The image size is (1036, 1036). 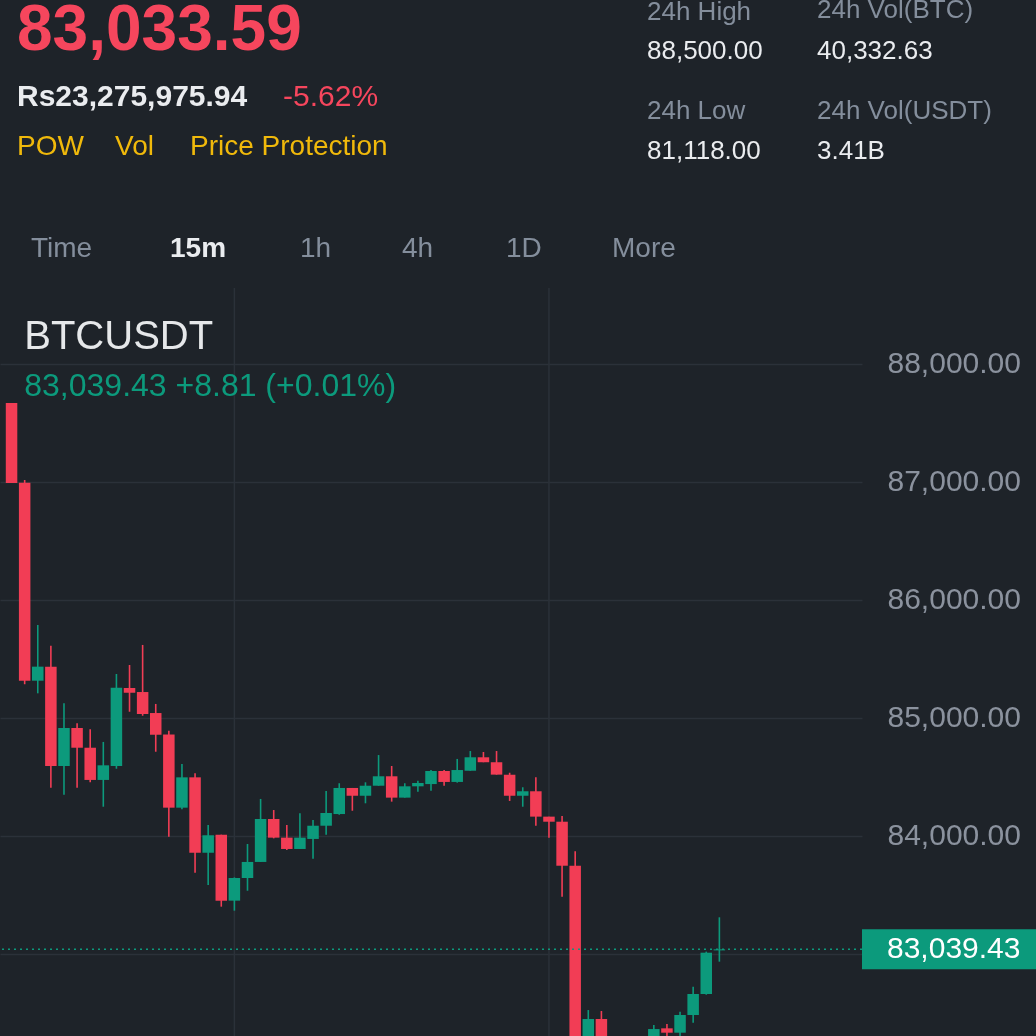 What do you see at coordinates (696, 110) in the screenshot?
I see `text: 24h Low` at bounding box center [696, 110].